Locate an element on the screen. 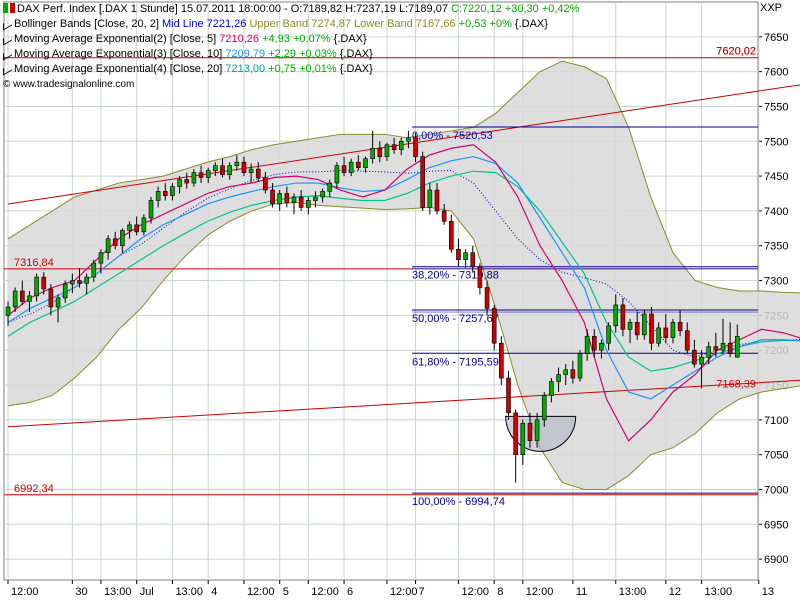  y-tick-label: 7600 is located at coordinates (776, 73).